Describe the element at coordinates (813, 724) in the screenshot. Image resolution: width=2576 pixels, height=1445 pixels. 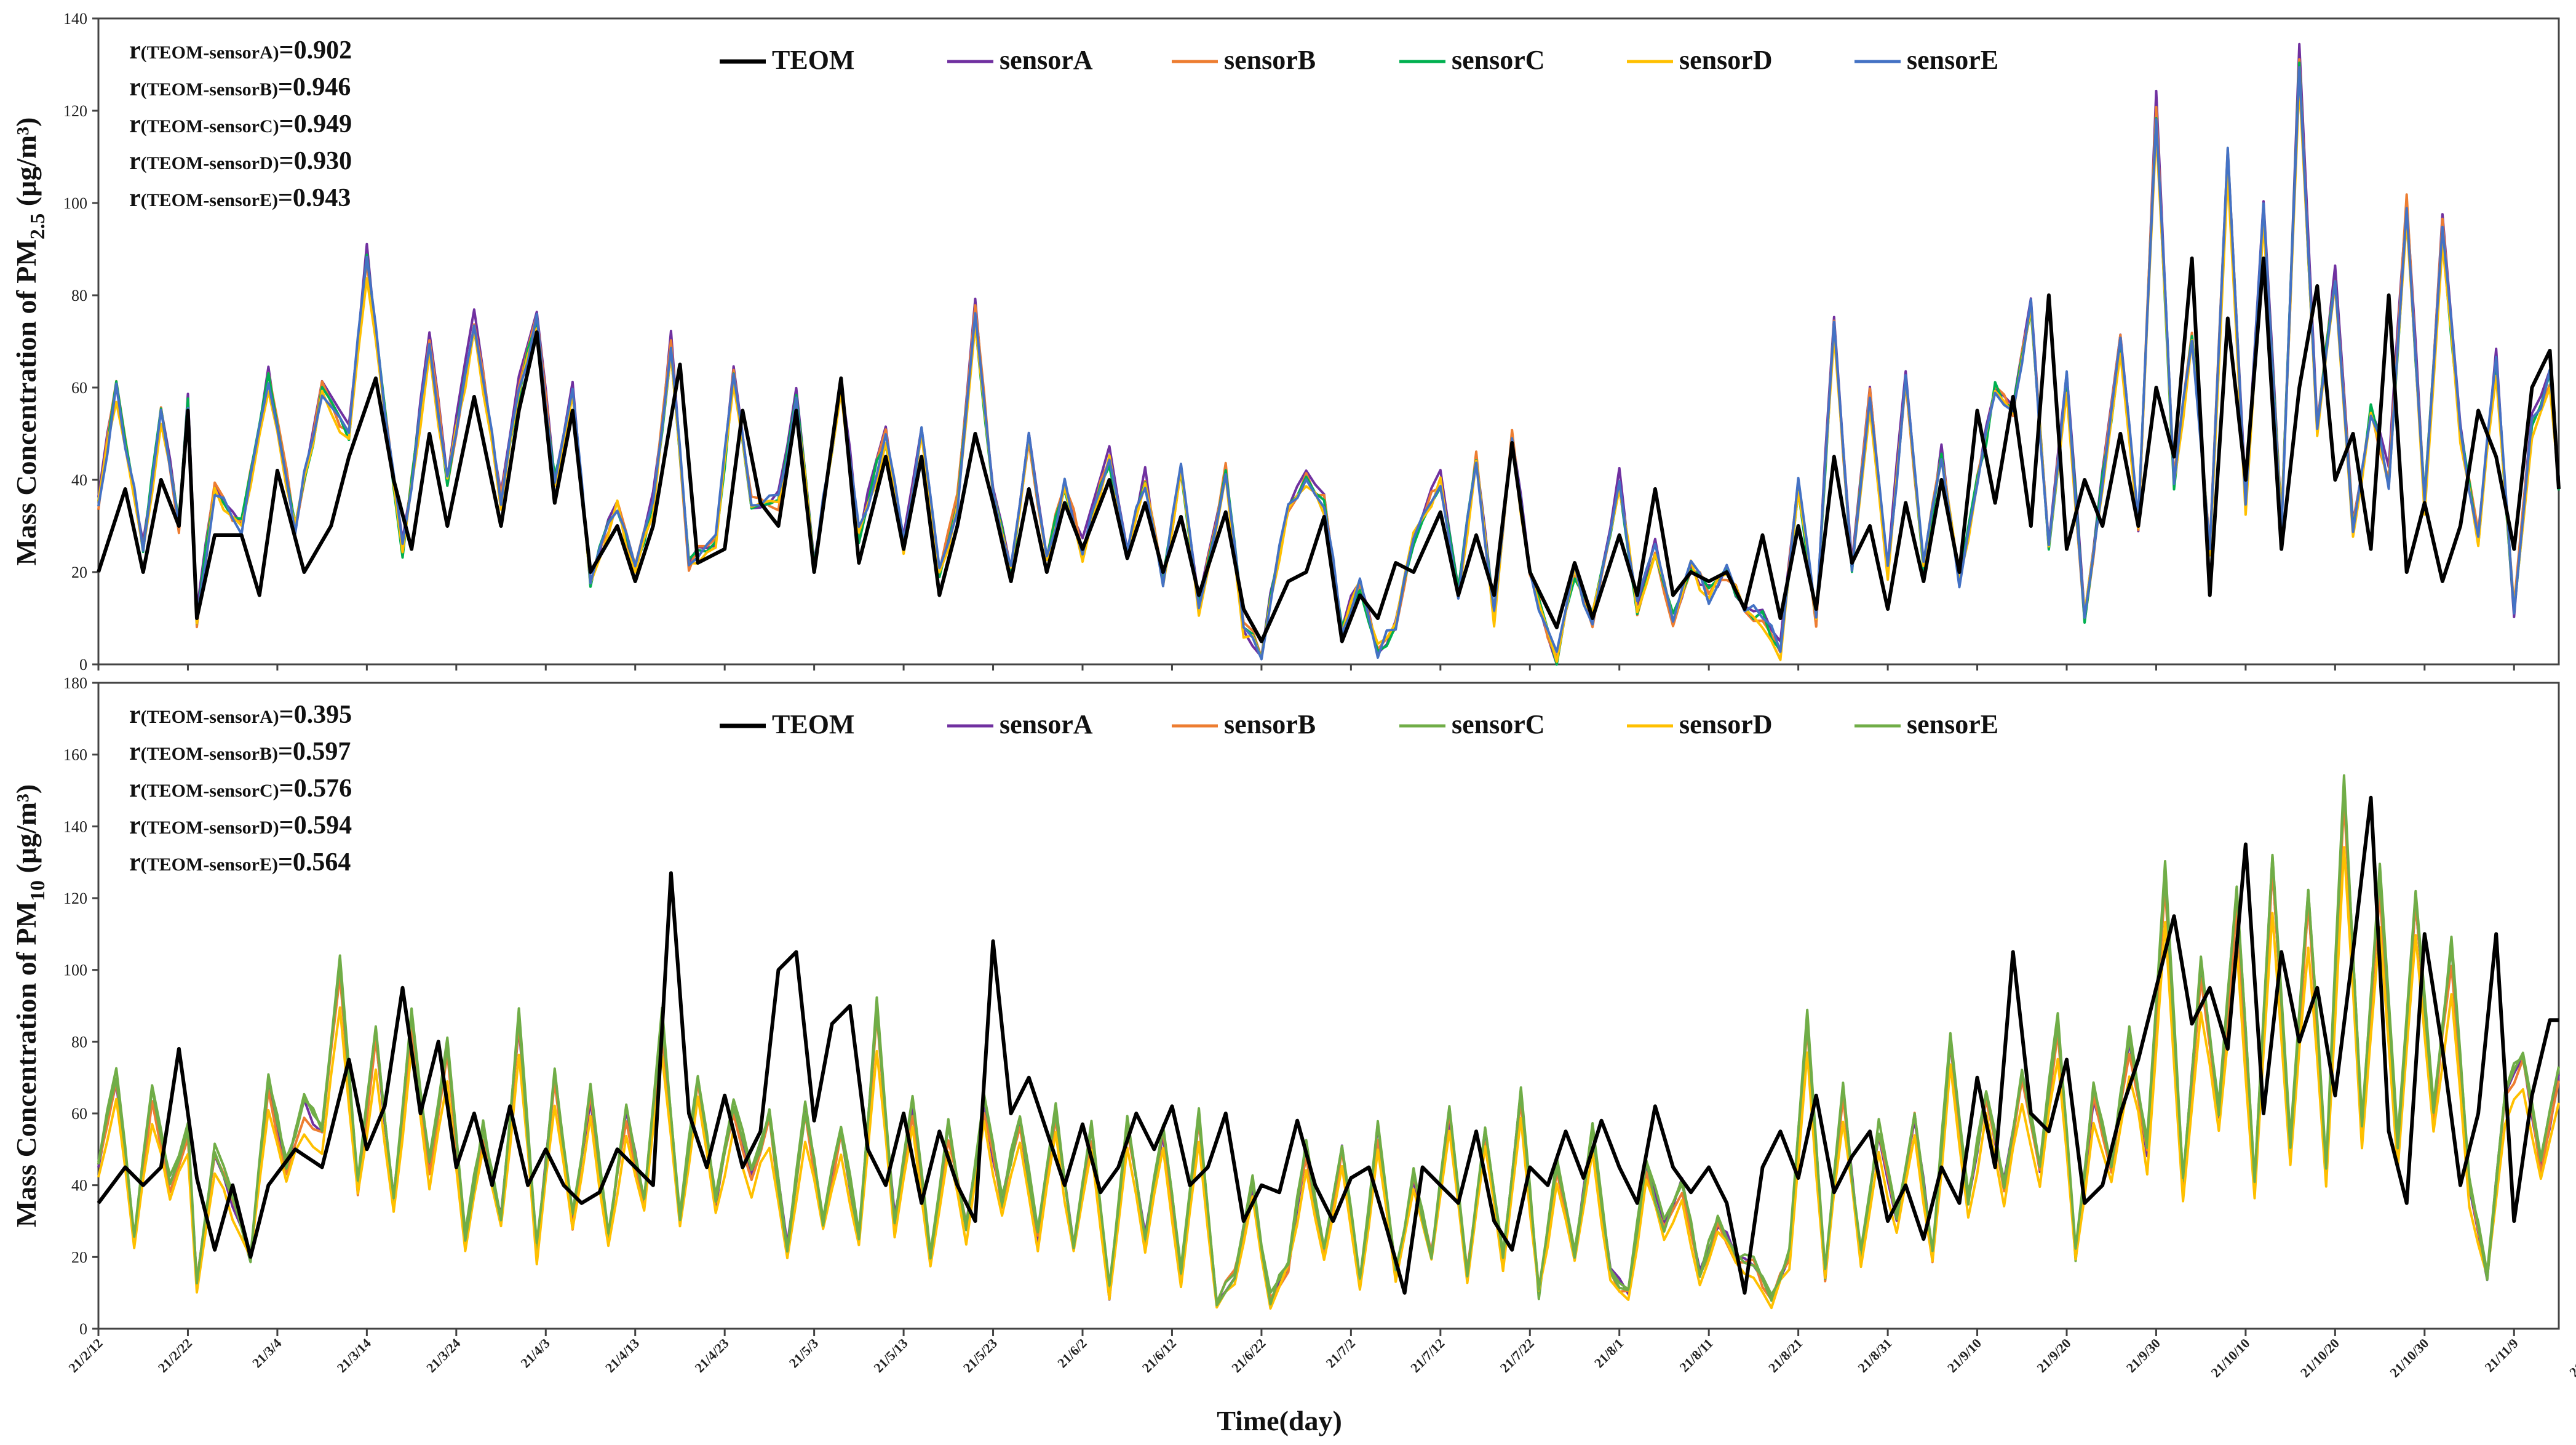
I see `pm10-legend-label: TEOM` at that location.